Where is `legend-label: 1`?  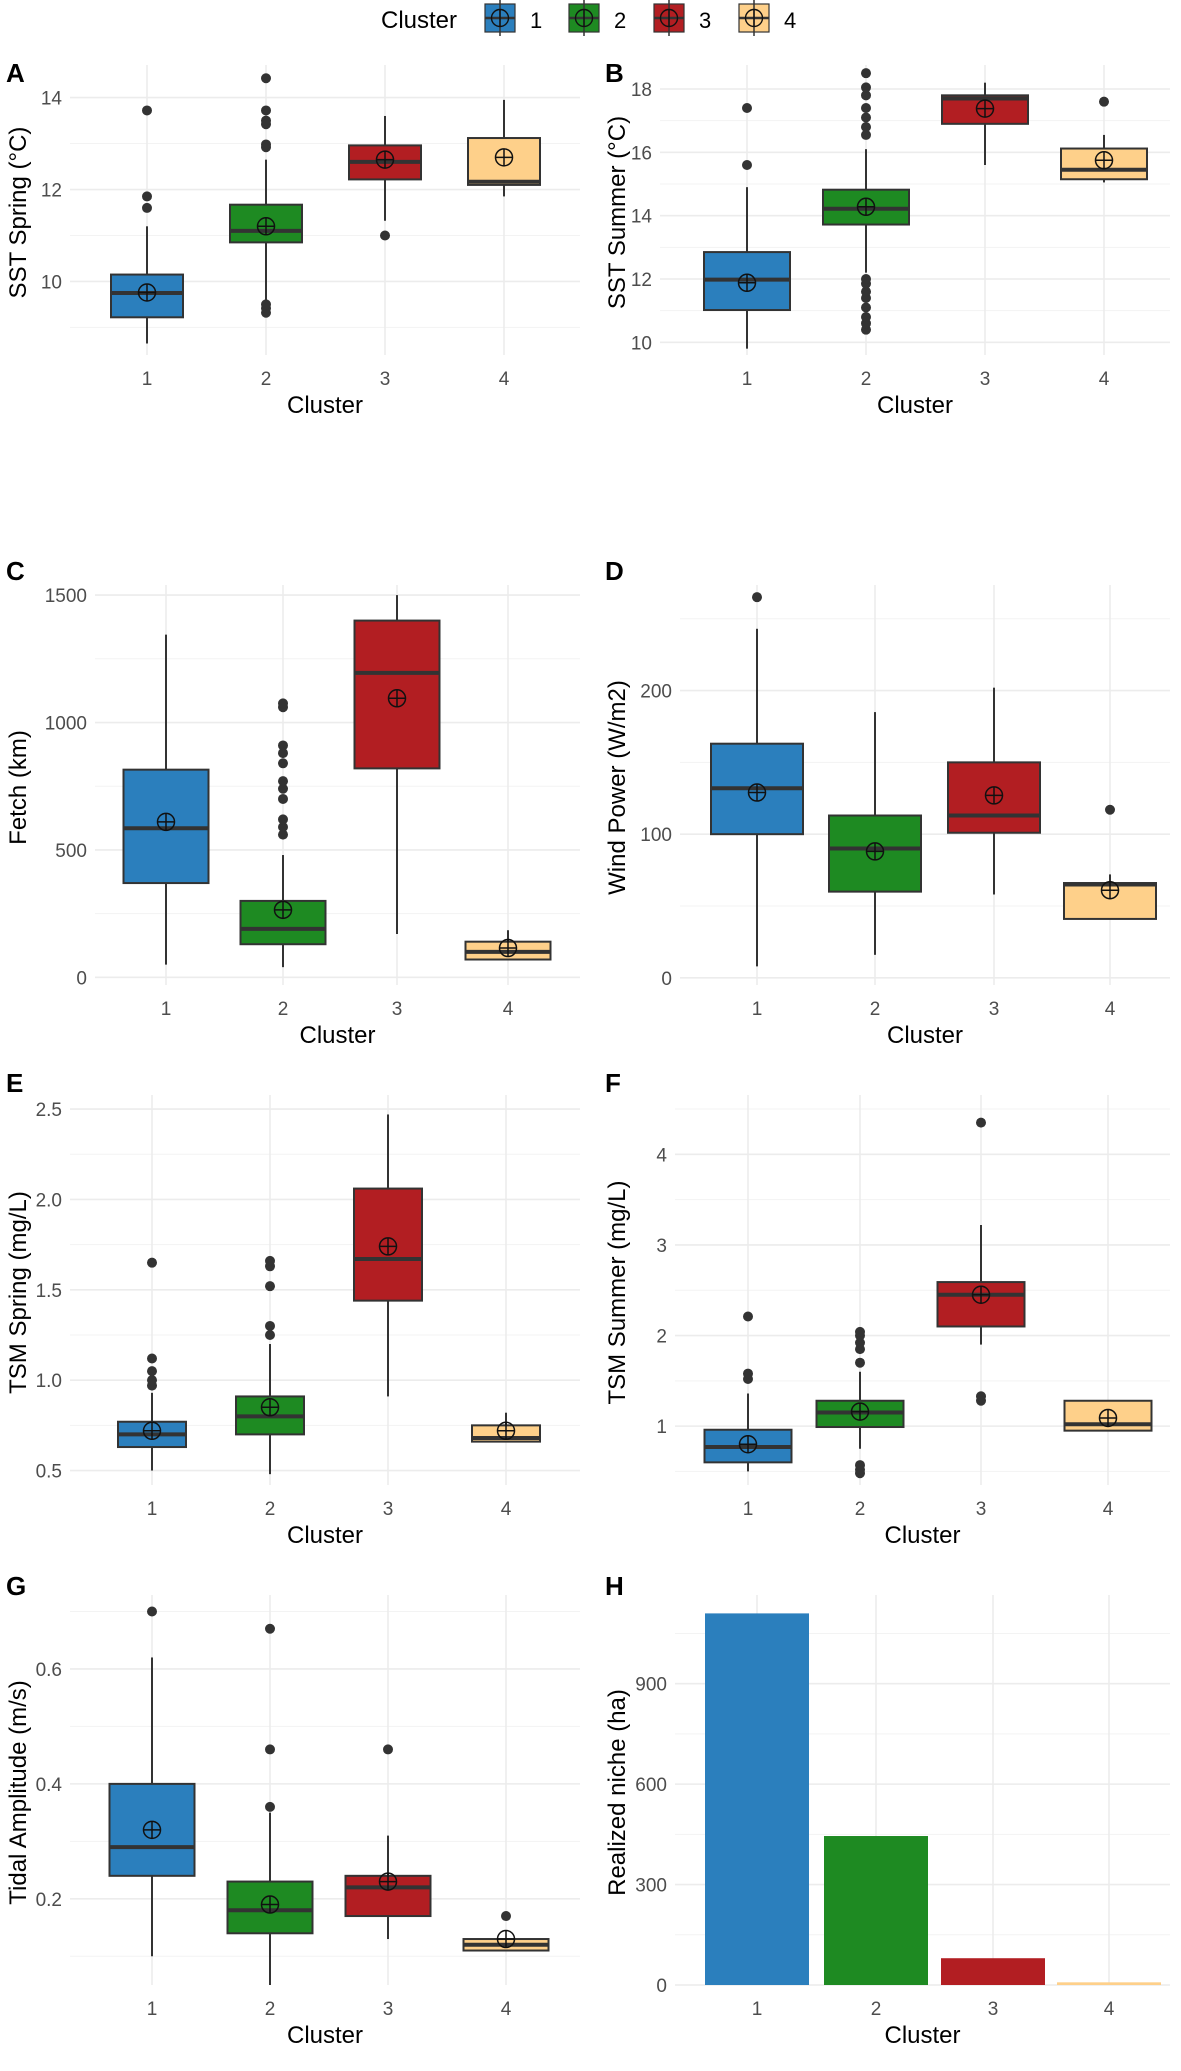
legend-label: 1 is located at coordinates (536, 20).